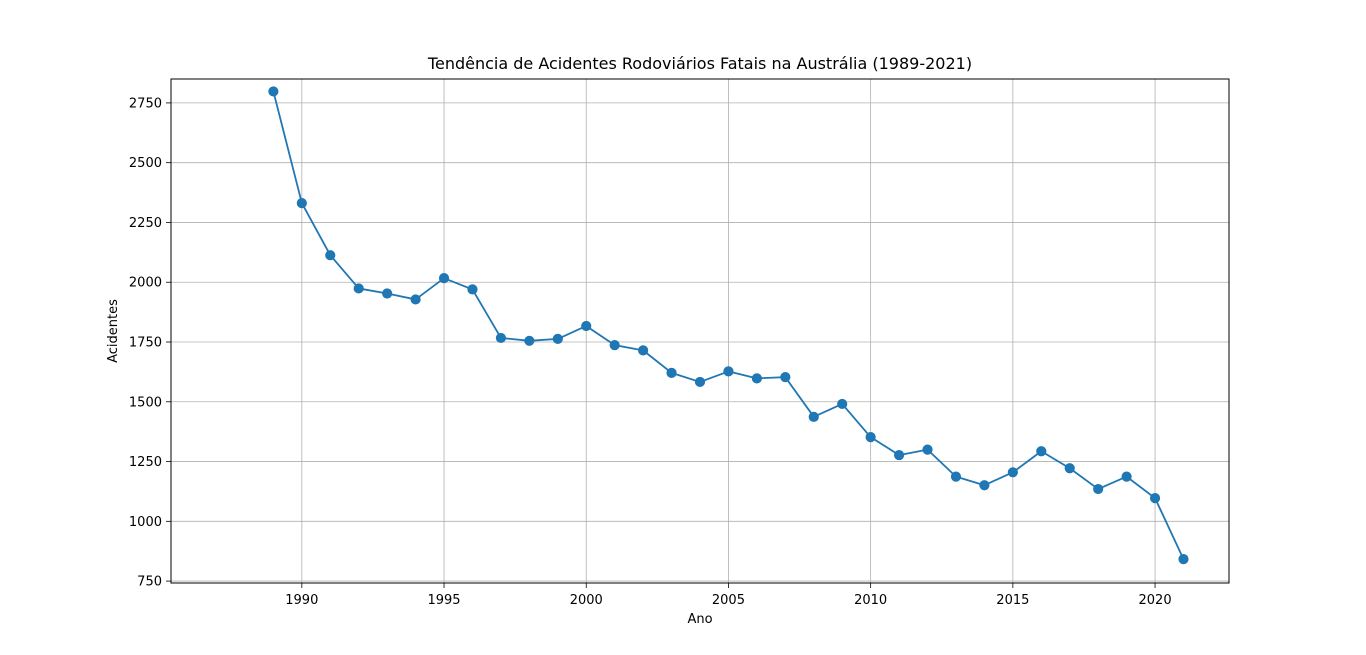 Image resolution: width=1366 pixels, height=655 pixels. Describe the element at coordinates (1155, 600) in the screenshot. I see `x-tick-label: 2020` at that location.